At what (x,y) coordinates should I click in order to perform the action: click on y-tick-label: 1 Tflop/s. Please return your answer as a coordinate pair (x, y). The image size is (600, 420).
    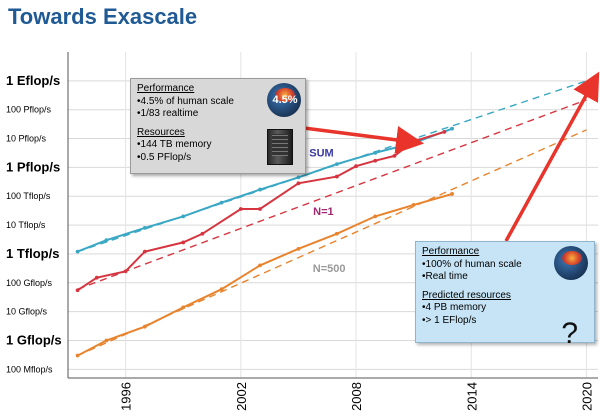
    Looking at the image, I should click on (32, 253).